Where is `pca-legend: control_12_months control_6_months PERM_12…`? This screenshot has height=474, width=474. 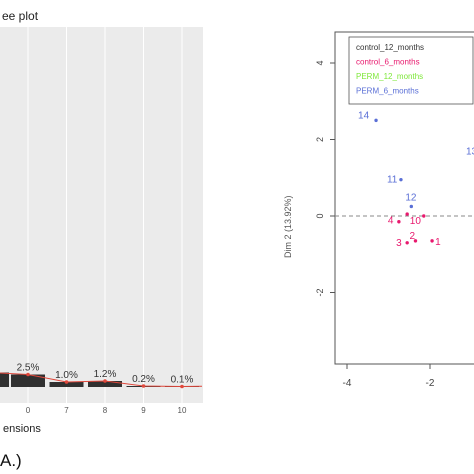 pca-legend: control_12_months control_6_months PERM_12… is located at coordinates (411, 70).